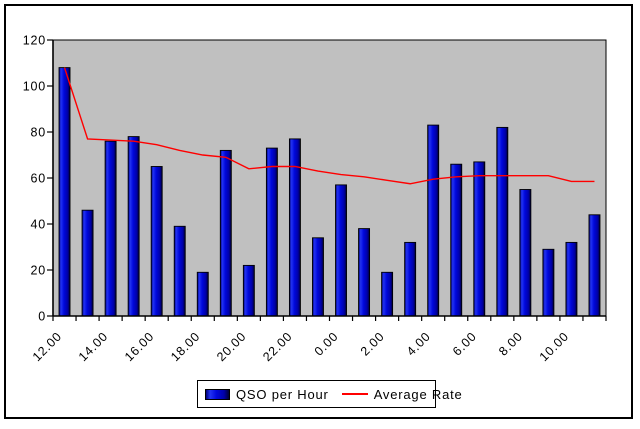  Describe the element at coordinates (42, 317) in the screenshot. I see `y-tick-label: 0` at that location.